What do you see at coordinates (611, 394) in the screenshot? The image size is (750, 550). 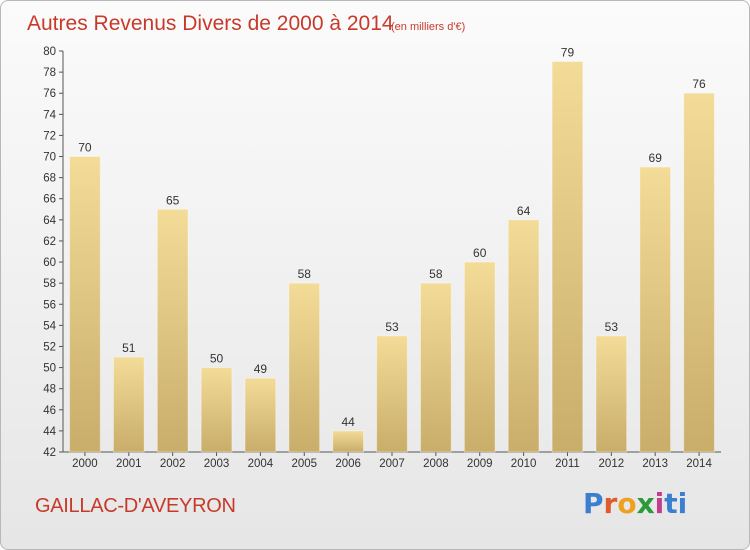 I see `bar-2012` at bounding box center [611, 394].